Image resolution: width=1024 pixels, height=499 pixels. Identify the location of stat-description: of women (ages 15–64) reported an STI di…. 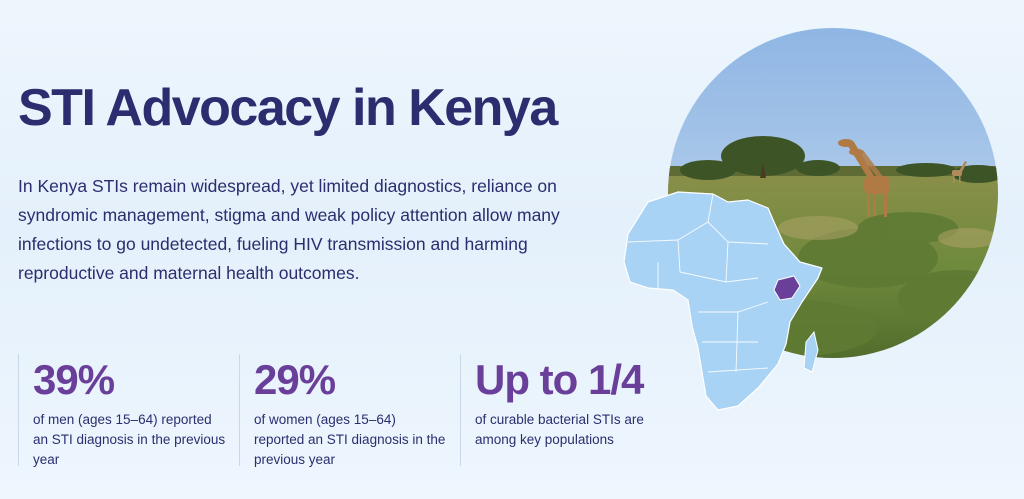
(350, 439).